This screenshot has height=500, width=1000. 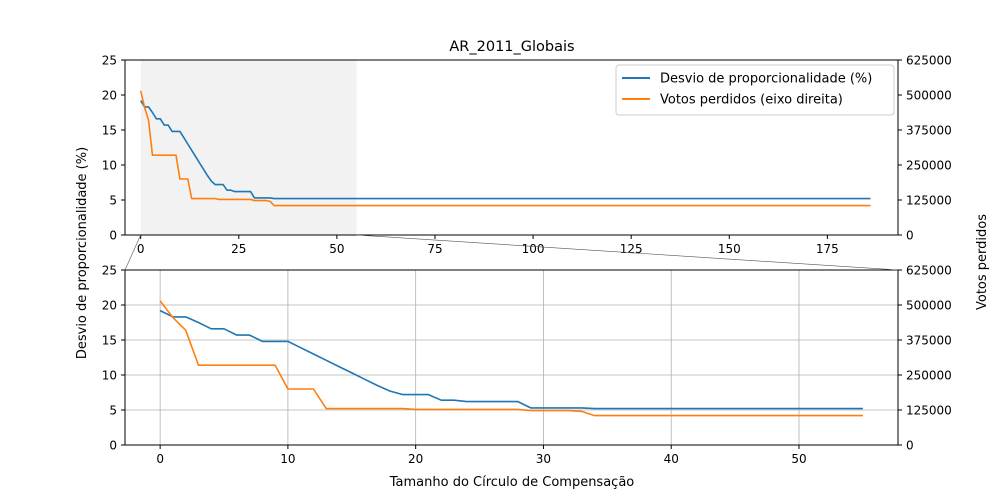 I want to click on zoom-connector-left, so click(x=132, y=252).